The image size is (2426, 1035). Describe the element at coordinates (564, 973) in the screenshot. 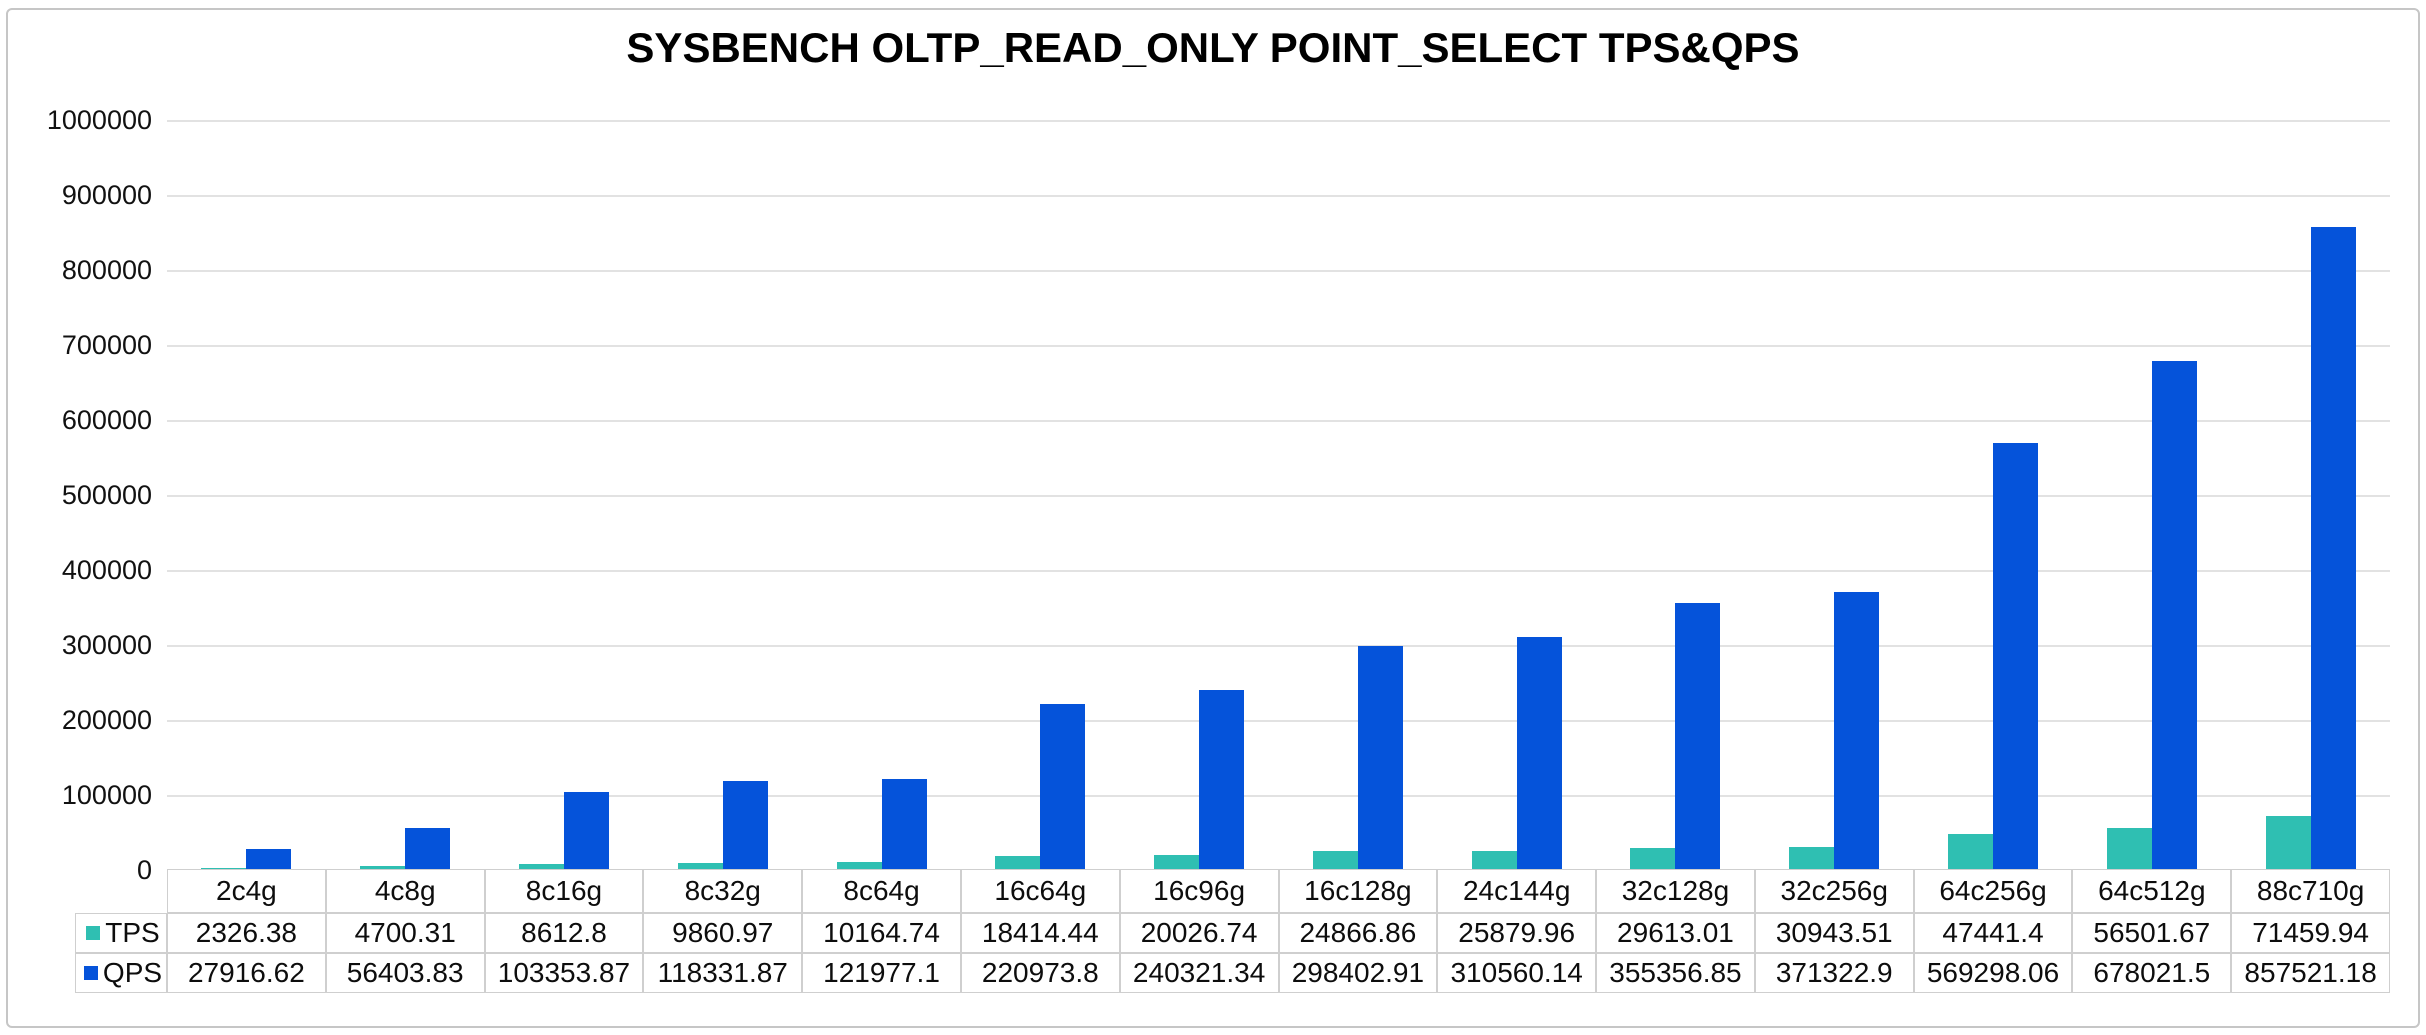

I see `value-cell-qps-8c16g: 103353.87` at that location.